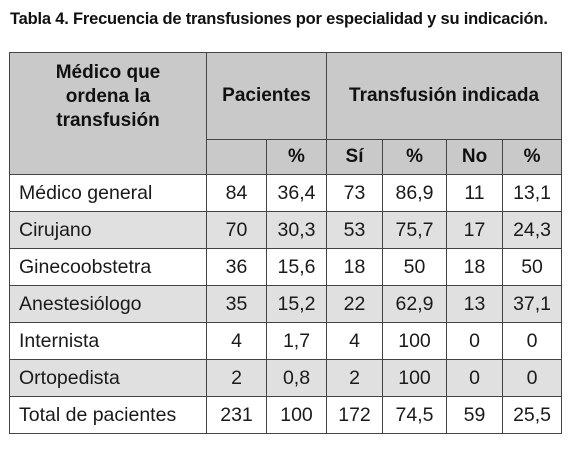 This screenshot has height=450, width=570. I want to click on table-row: Internista 4 1,7 4 100 0 0, so click(286, 341).